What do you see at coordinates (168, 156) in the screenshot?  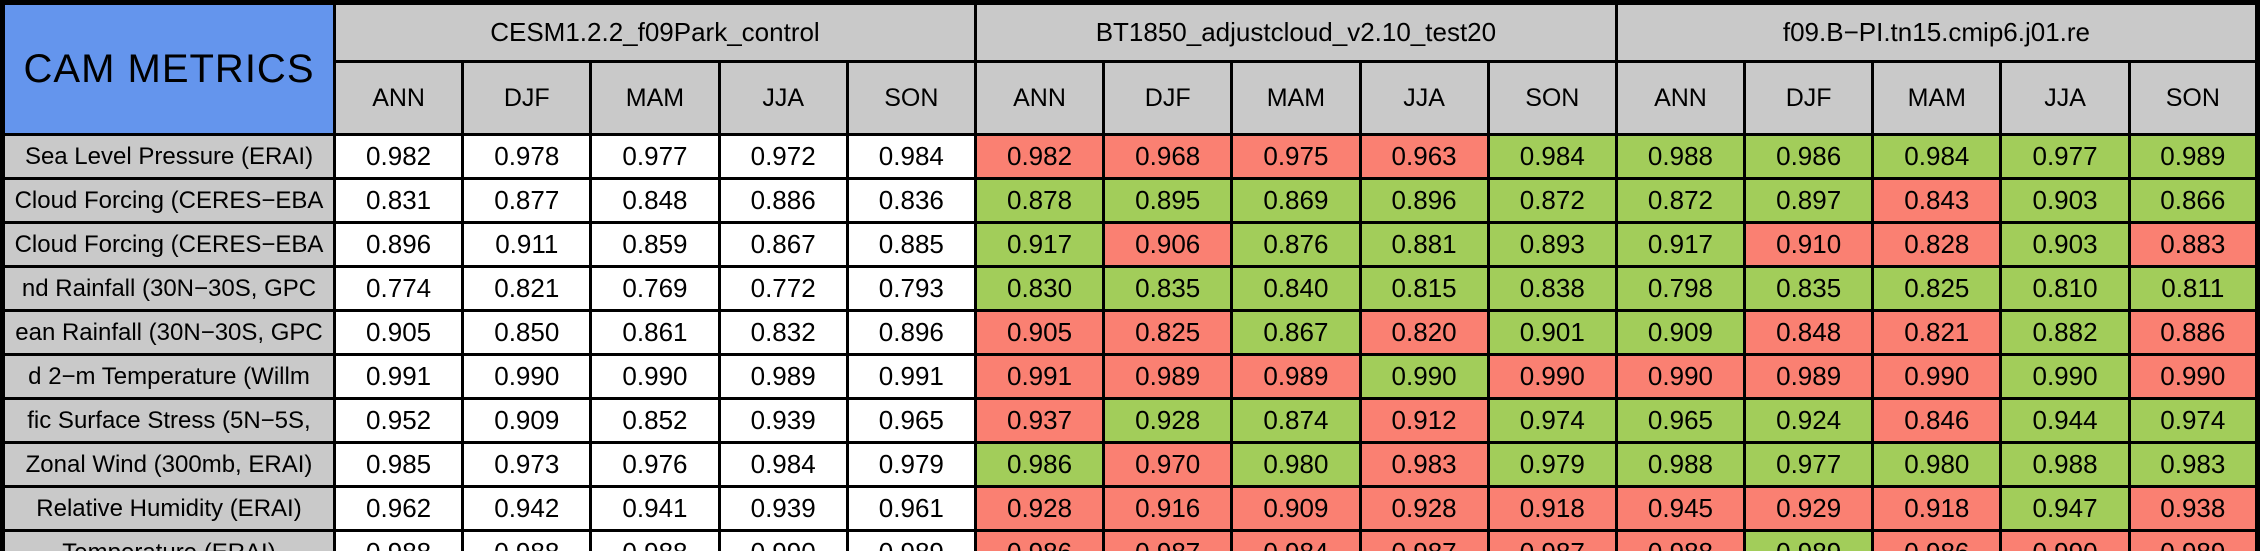 I see `metric-row-label: Sea Level Pressure (ERAI)` at bounding box center [168, 156].